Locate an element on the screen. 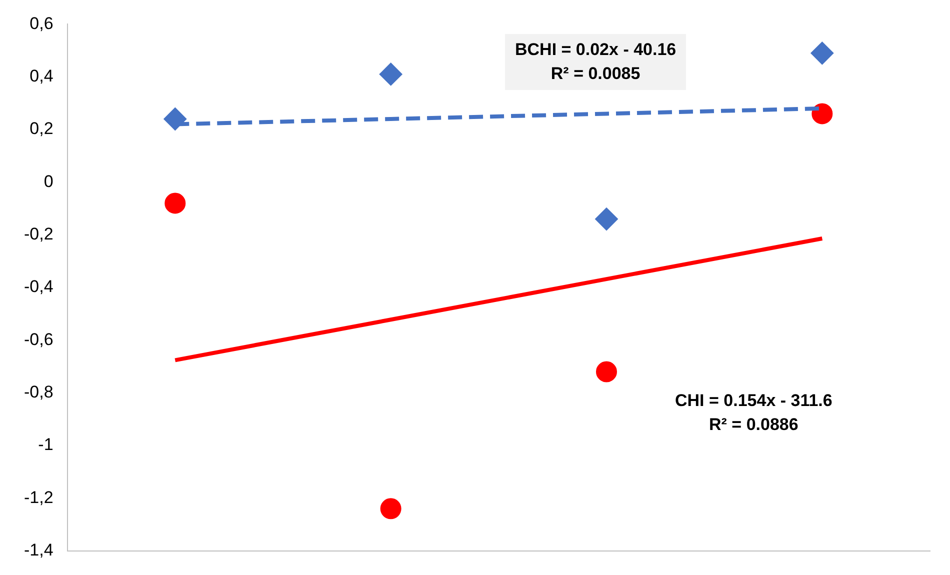 The width and height of the screenshot is (950, 575). annotation: CHI = 0.154x - 311.6 R² = 0.0886 is located at coordinates (753, 413).